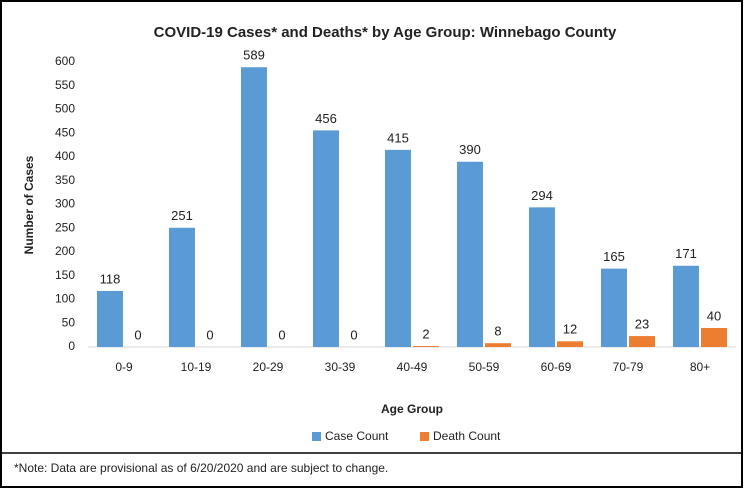  Describe the element at coordinates (65, 109) in the screenshot. I see `y-tick-label: 500` at that location.